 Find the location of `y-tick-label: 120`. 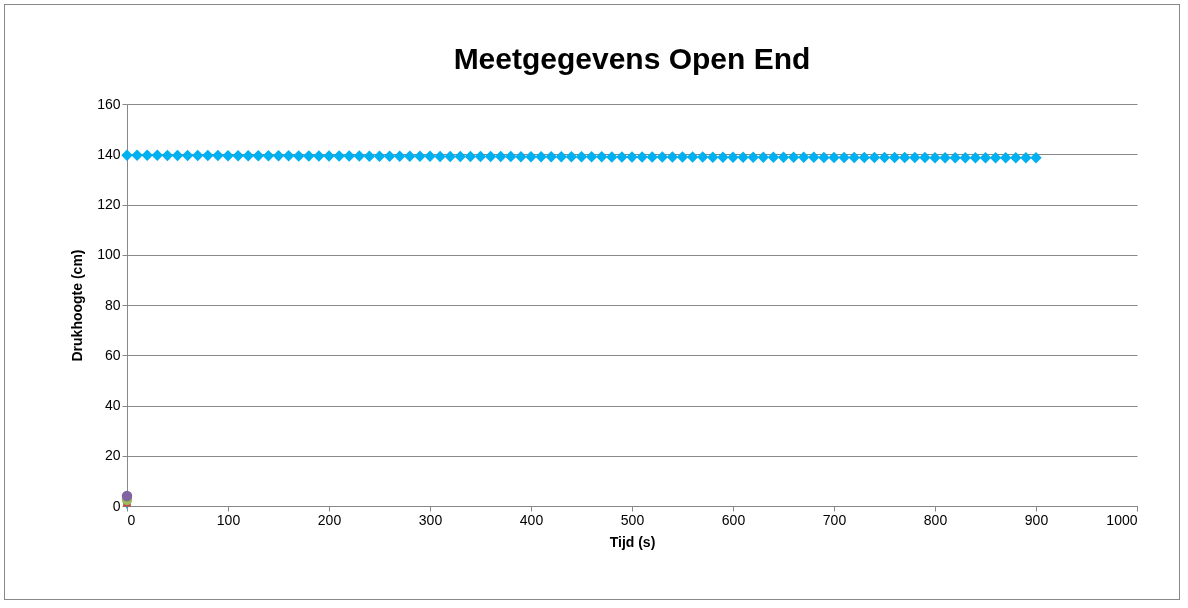

y-tick-label: 120 is located at coordinates (109, 204).